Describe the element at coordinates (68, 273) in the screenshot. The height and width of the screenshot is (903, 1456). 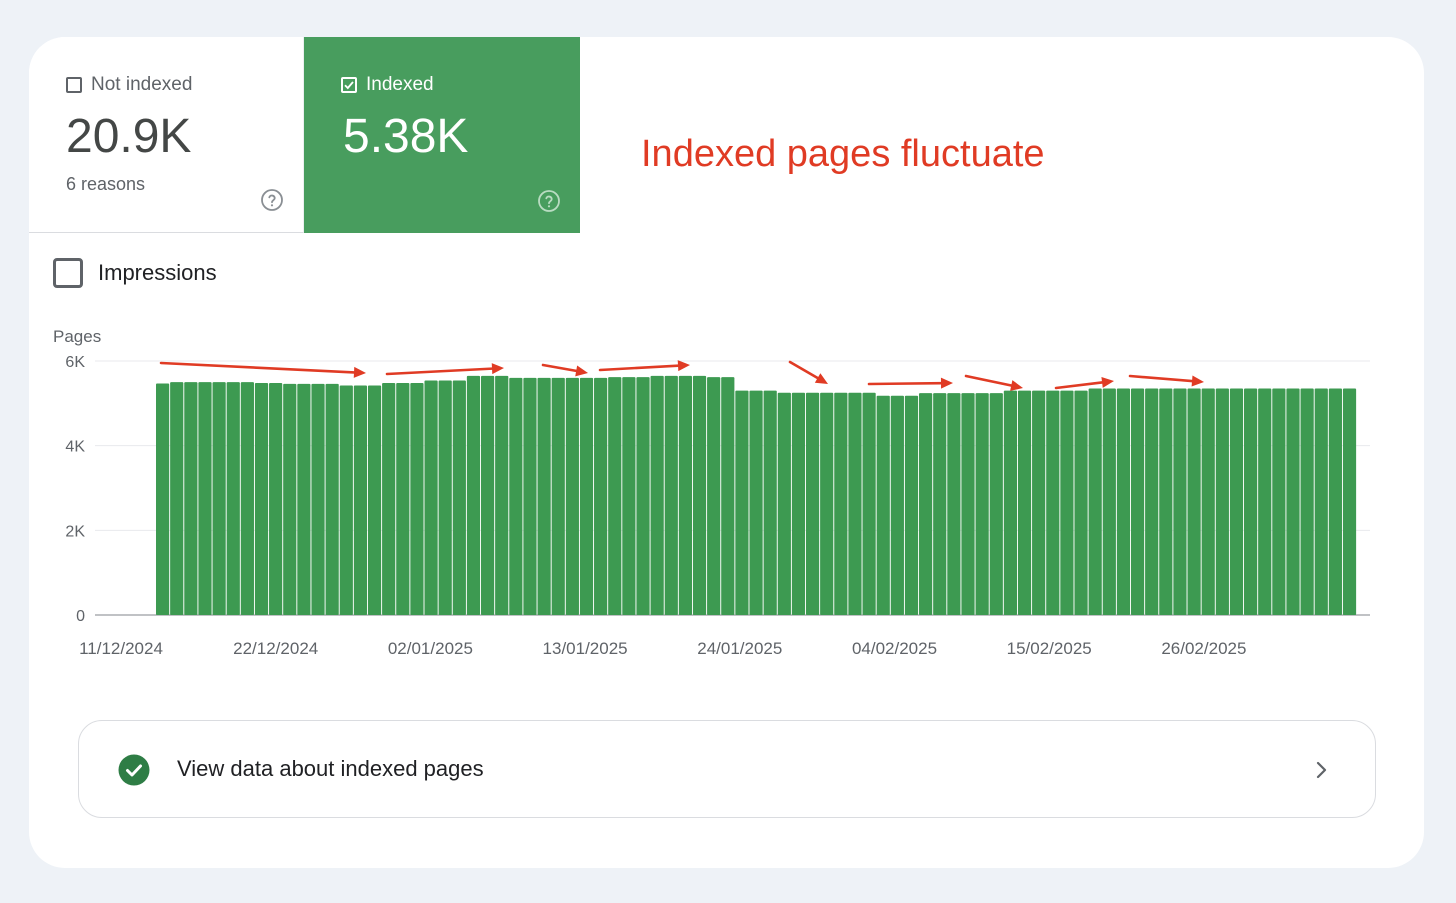
I see `impressions-checkbox` at that location.